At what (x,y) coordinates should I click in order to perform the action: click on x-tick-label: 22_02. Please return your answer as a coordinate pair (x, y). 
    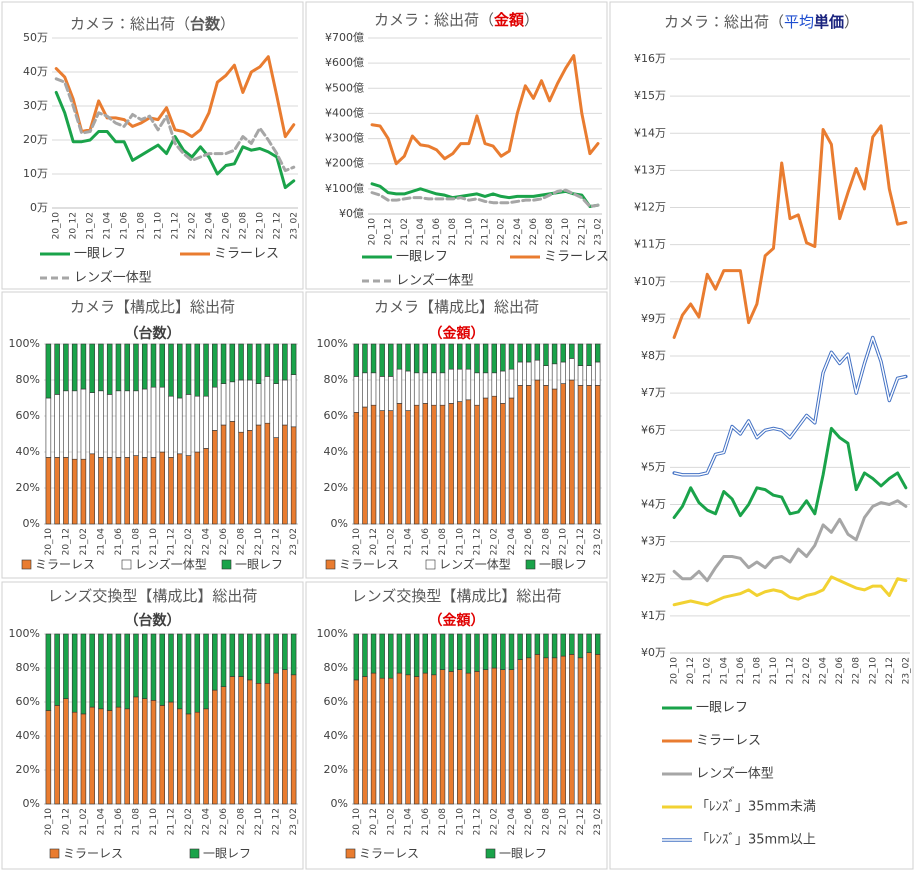
    Looking at the image, I should click on (502, 231).